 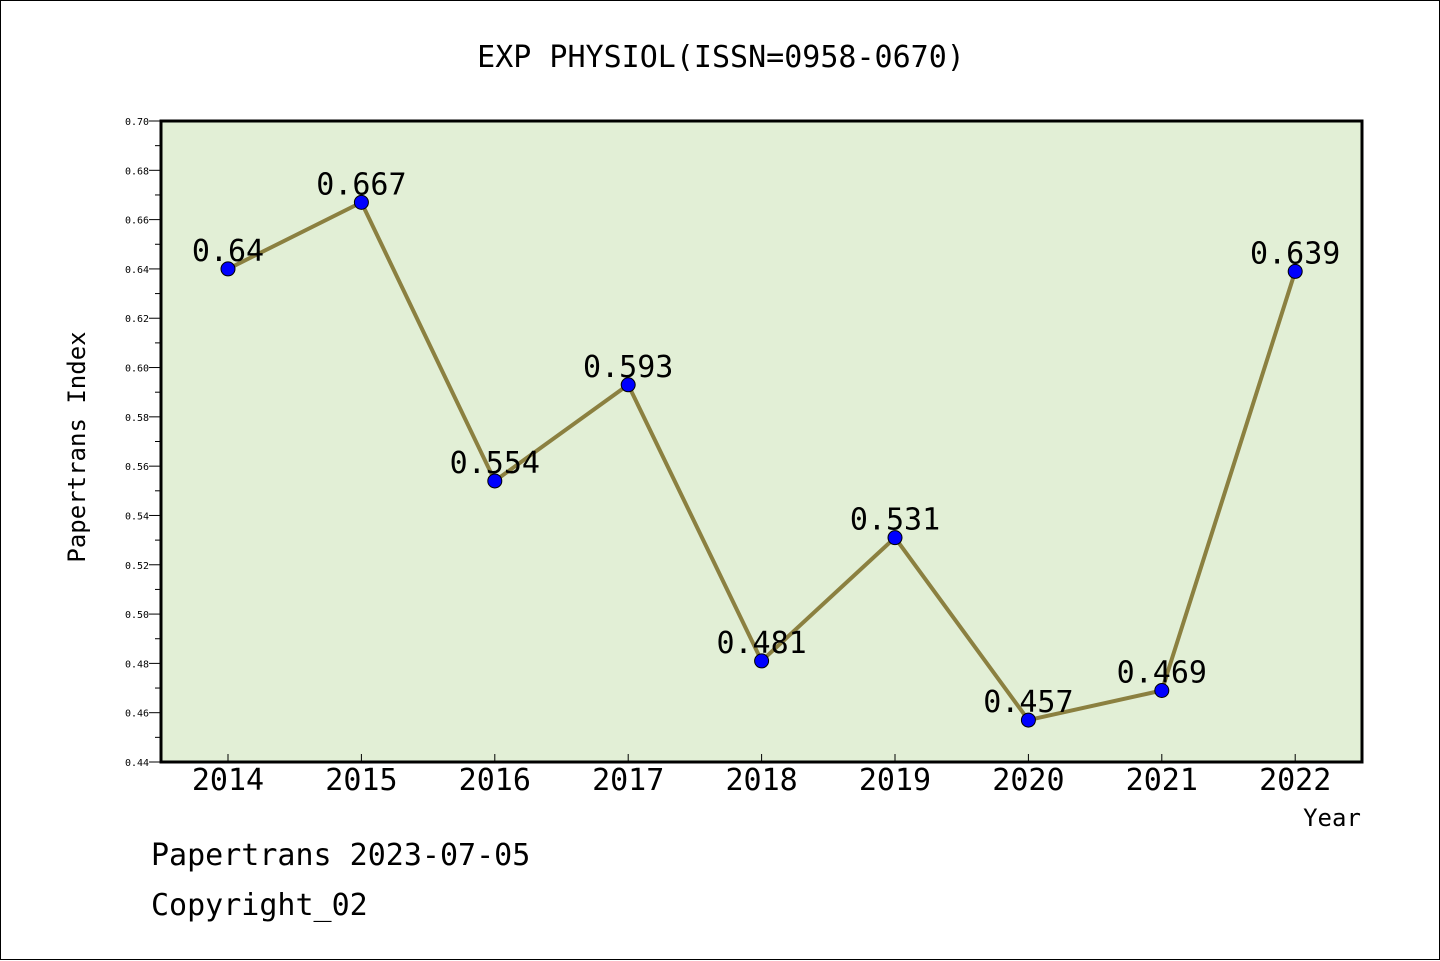 I want to click on y-tick-label: 0.46, so click(x=137, y=714).